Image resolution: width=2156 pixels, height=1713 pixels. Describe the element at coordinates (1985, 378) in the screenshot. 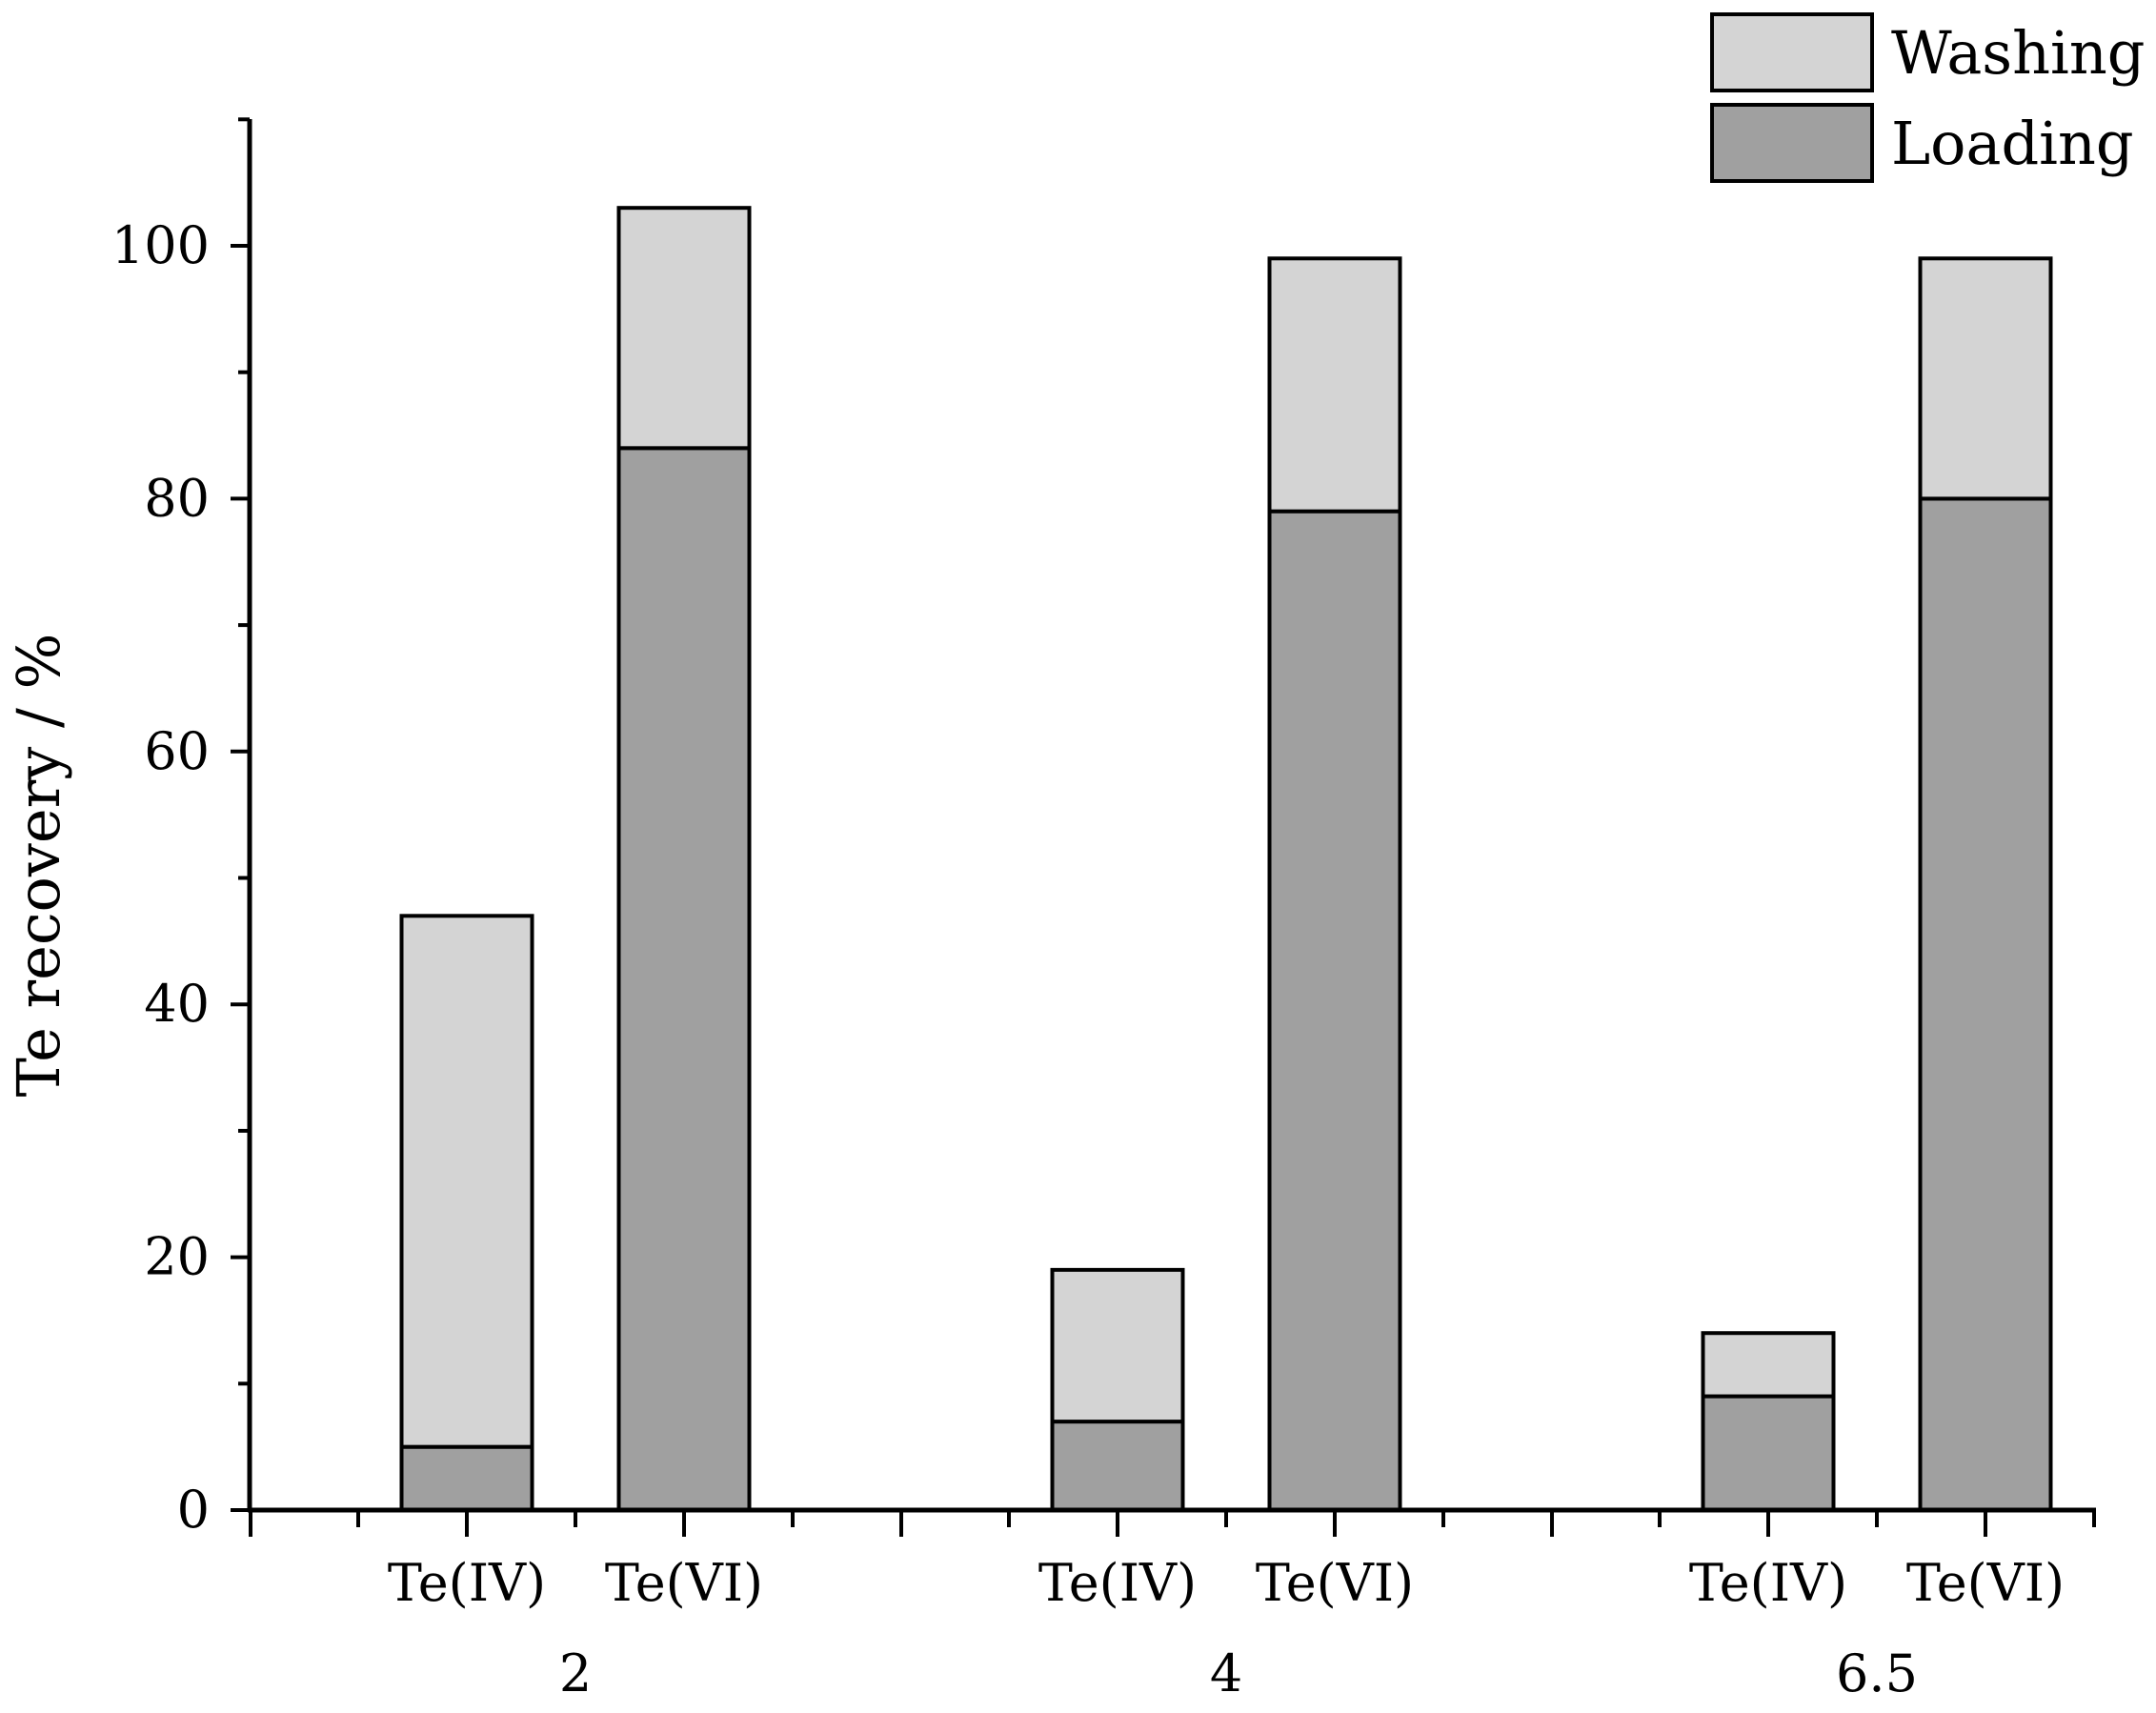

I see `bar-washing-6.5-Te(VI)` at that location.